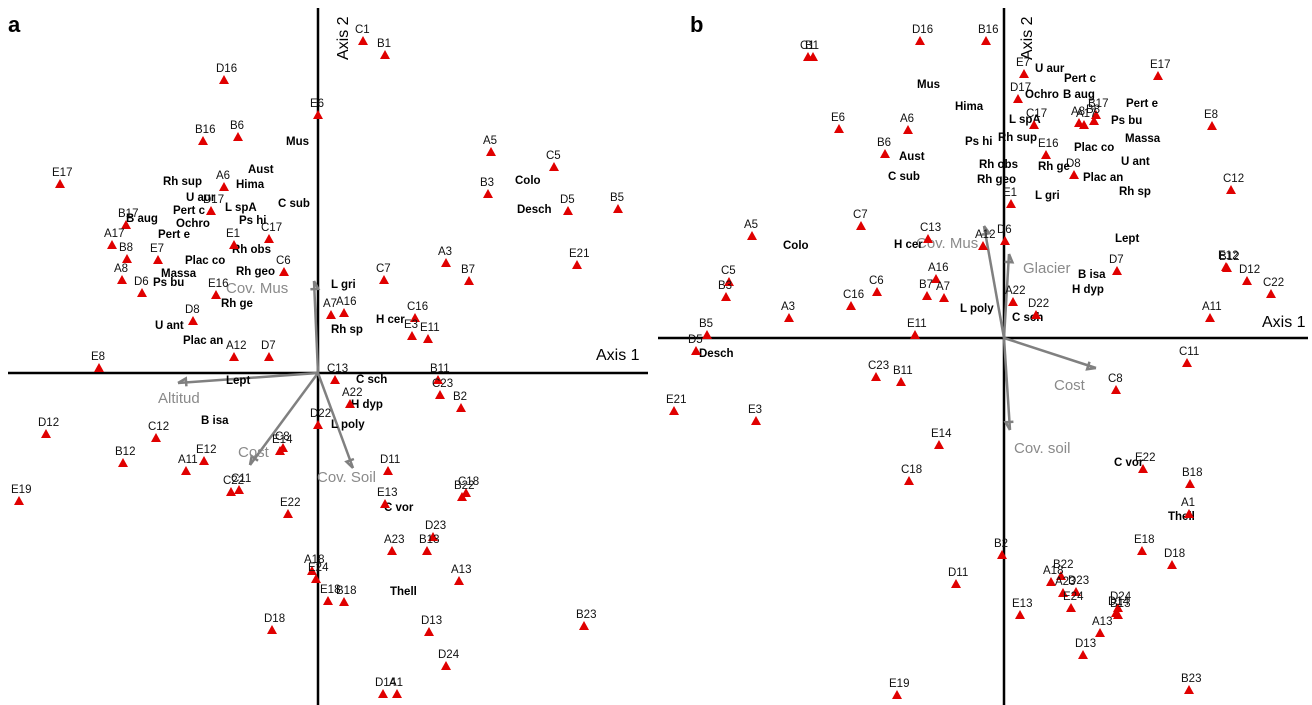 The image size is (1312, 705). Describe the element at coordinates (121, 269) in the screenshot. I see `site-label: A8` at that location.